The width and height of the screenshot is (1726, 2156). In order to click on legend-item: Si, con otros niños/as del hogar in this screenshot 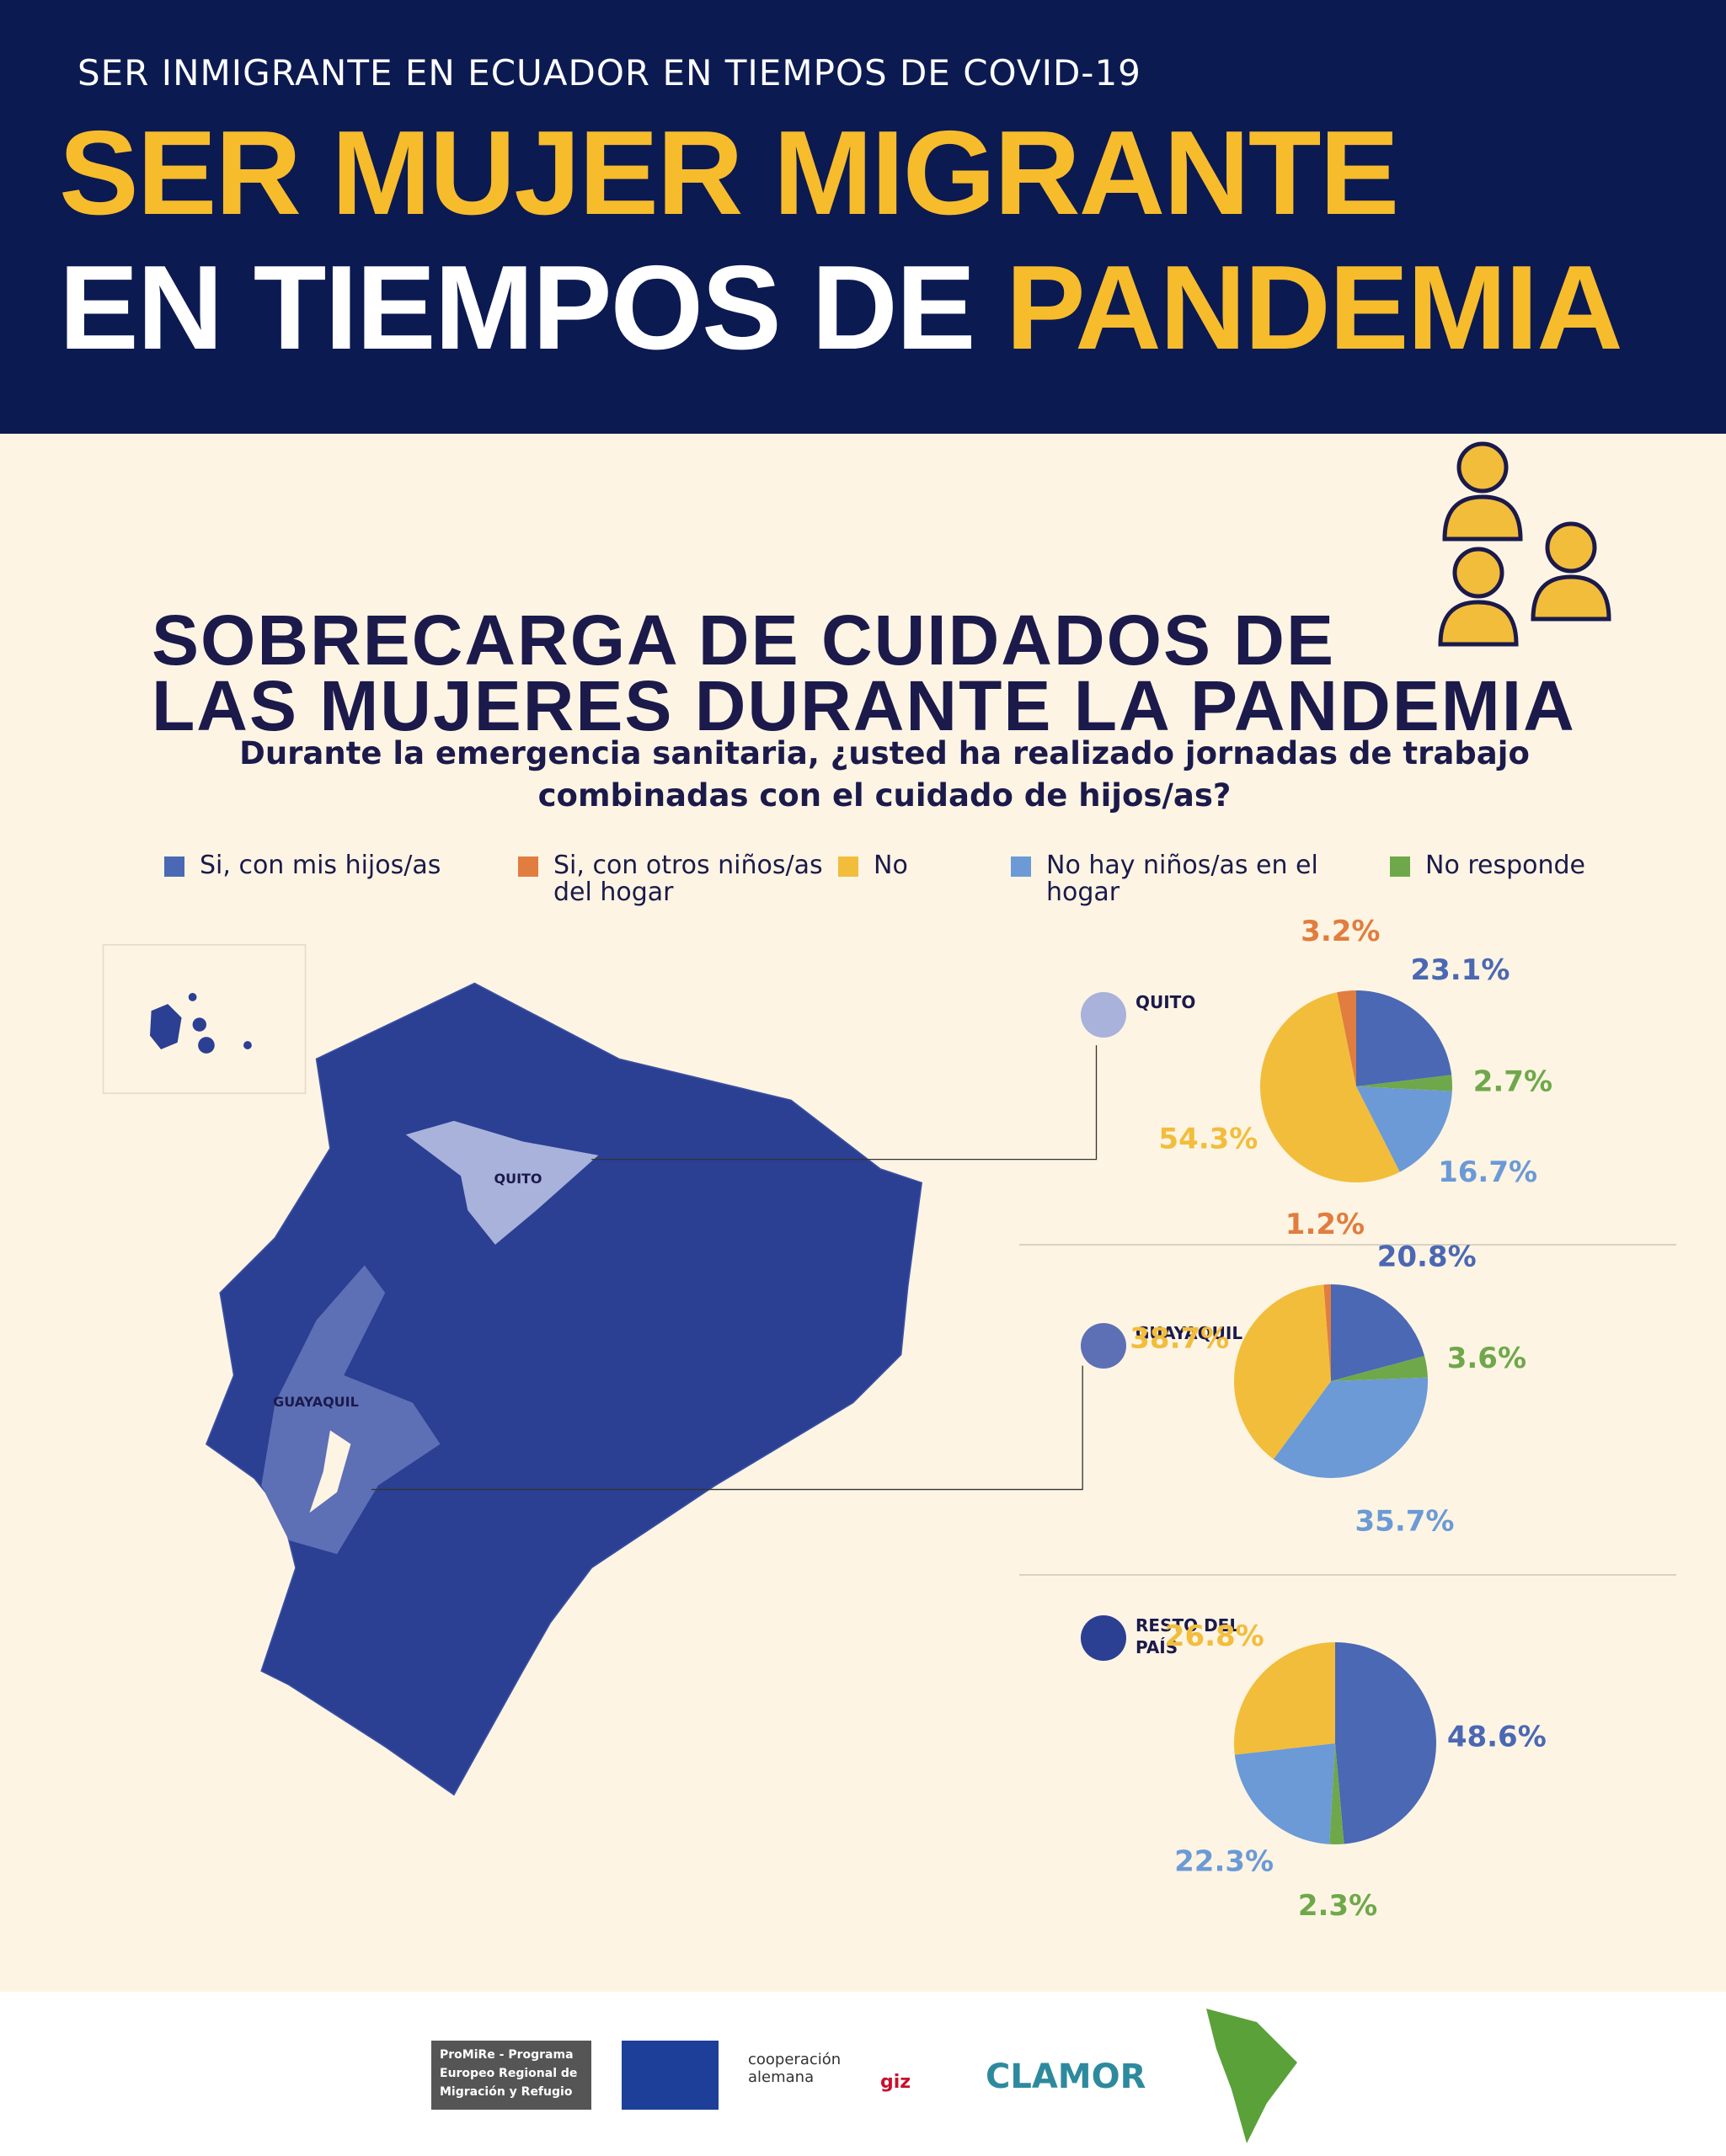, I will do `click(678, 879)`.